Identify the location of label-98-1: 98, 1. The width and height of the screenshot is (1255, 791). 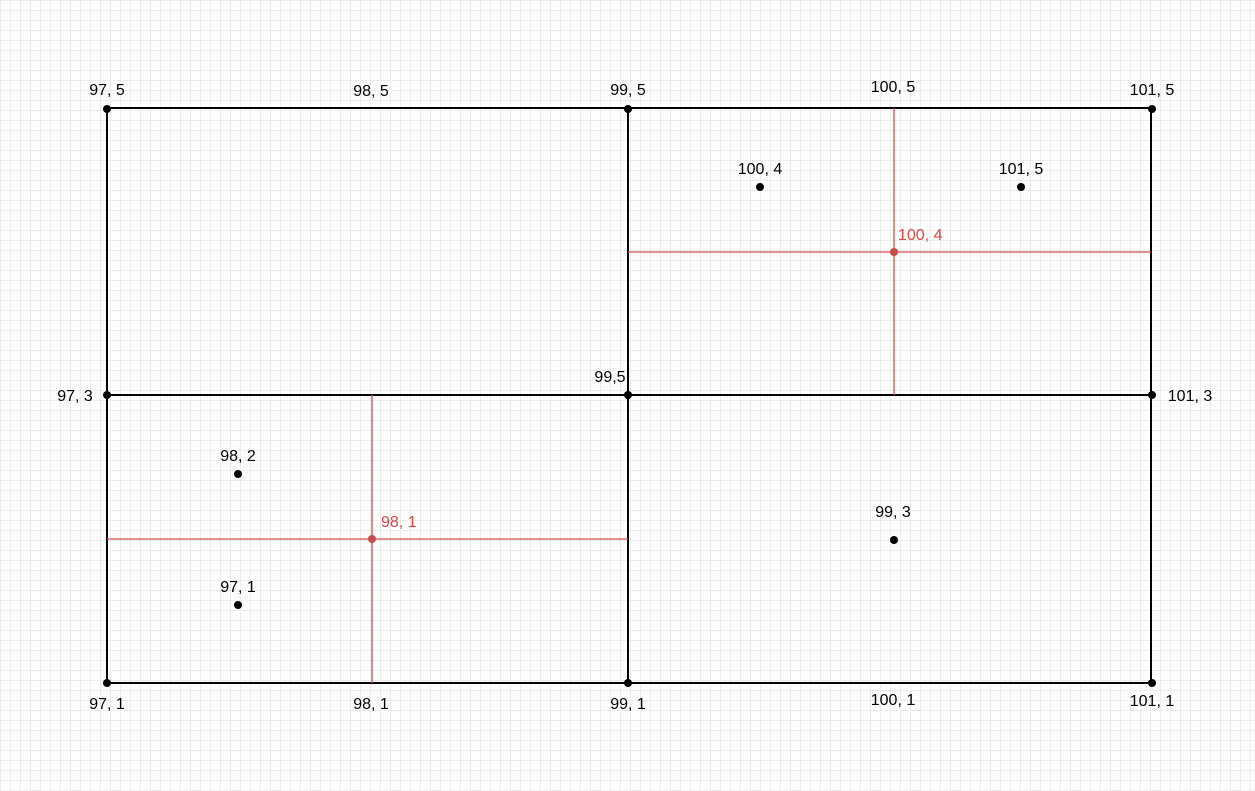
(371, 704).